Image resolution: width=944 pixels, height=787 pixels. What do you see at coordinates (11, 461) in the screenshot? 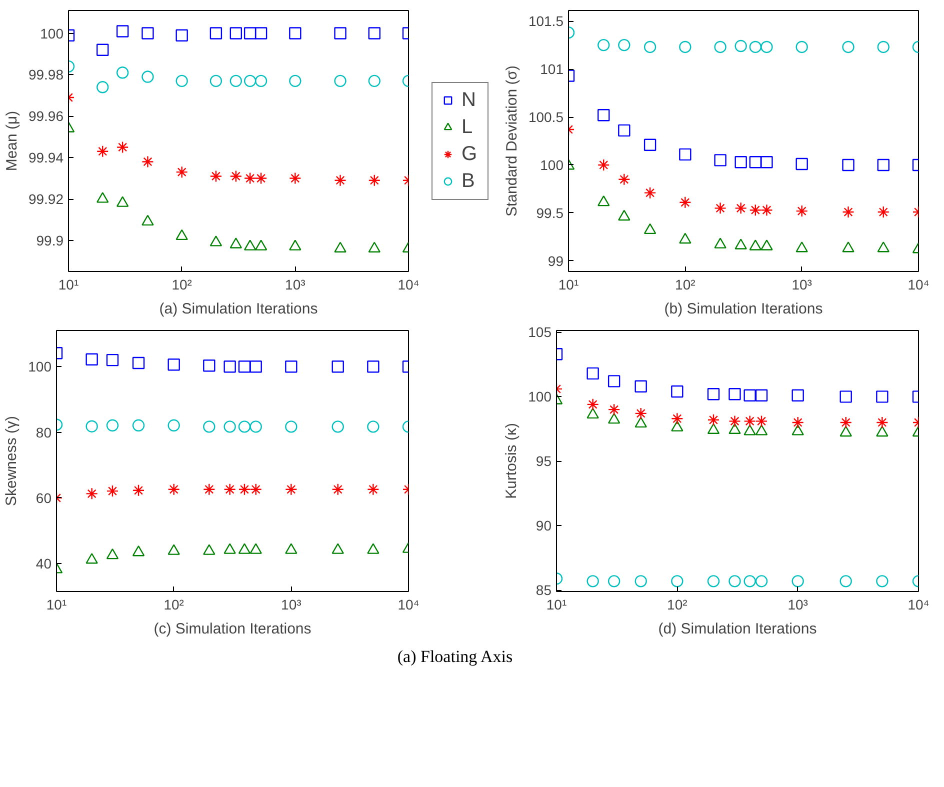
I see `y-axis-title: Skewness (γ)` at bounding box center [11, 461].